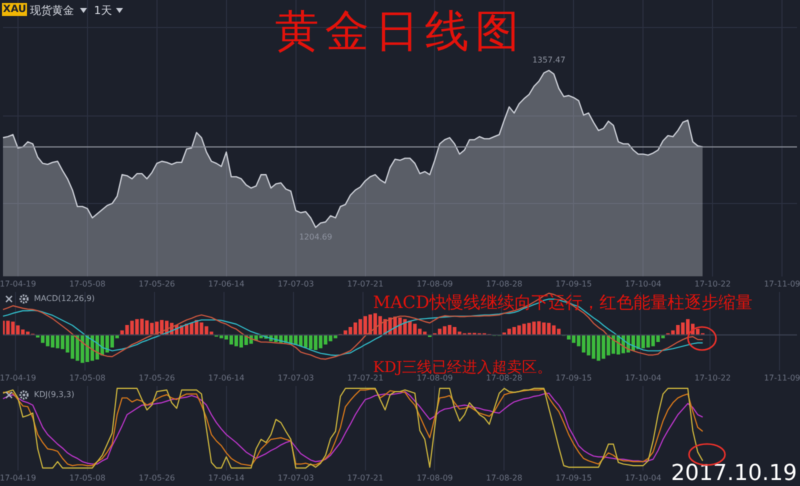  What do you see at coordinates (734, 473) in the screenshot?
I see `annotation: 2017.10.19` at bounding box center [734, 473].